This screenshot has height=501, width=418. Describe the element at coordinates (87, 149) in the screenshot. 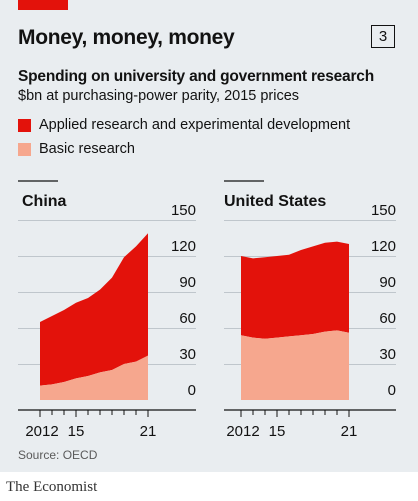

I see `legend-label-basic: Basic research` at that location.